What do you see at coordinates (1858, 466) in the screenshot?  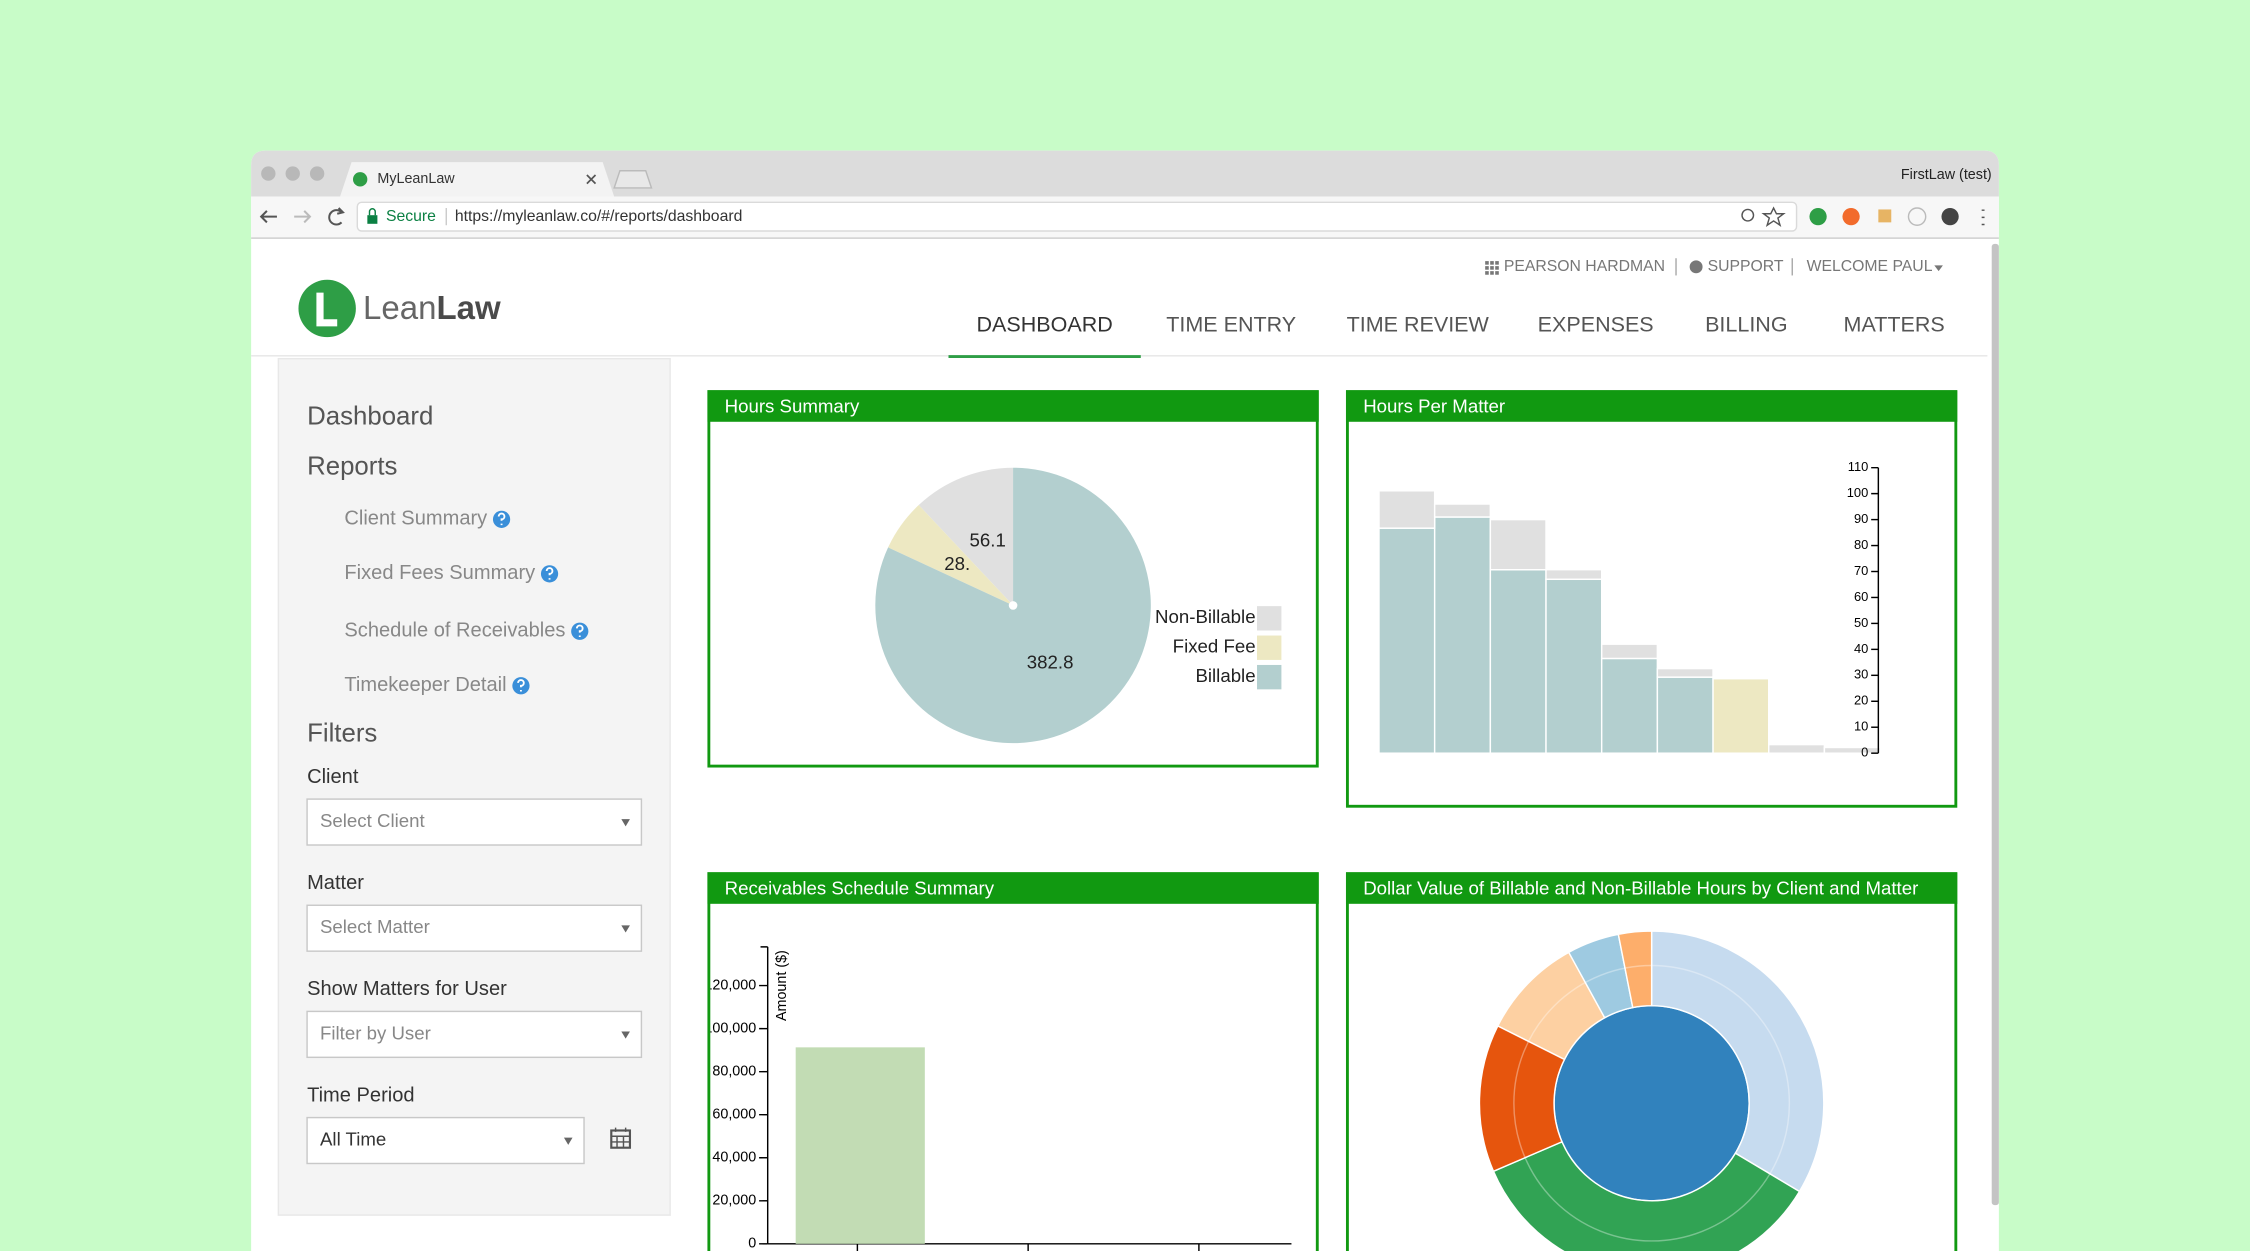 I see `y-tick-label: 110` at bounding box center [1858, 466].